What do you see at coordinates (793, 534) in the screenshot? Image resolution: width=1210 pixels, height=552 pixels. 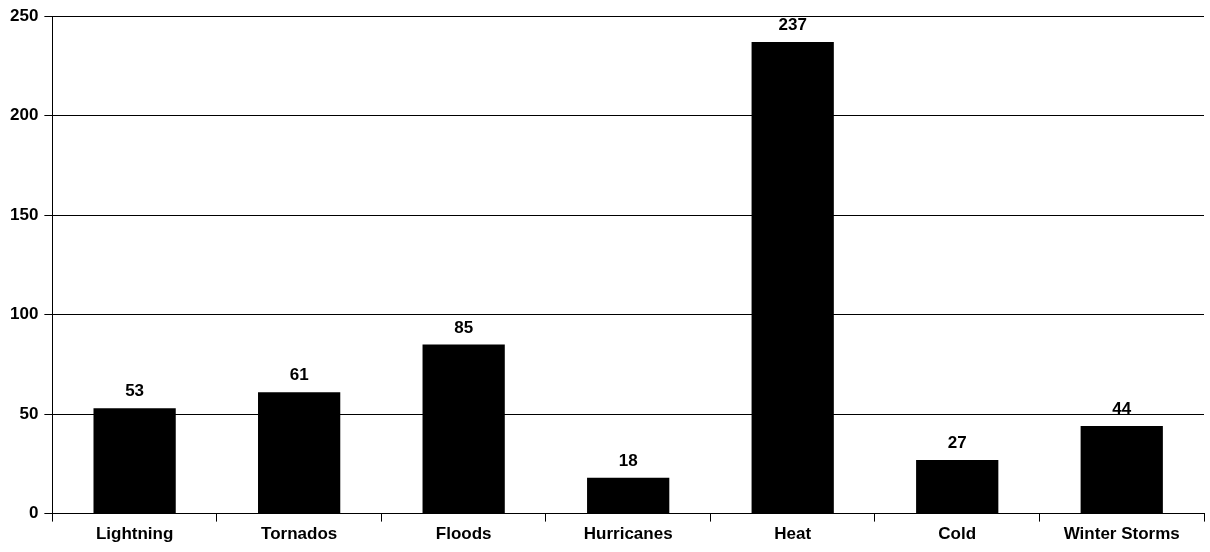 I see `x-tick-label: Heat` at bounding box center [793, 534].